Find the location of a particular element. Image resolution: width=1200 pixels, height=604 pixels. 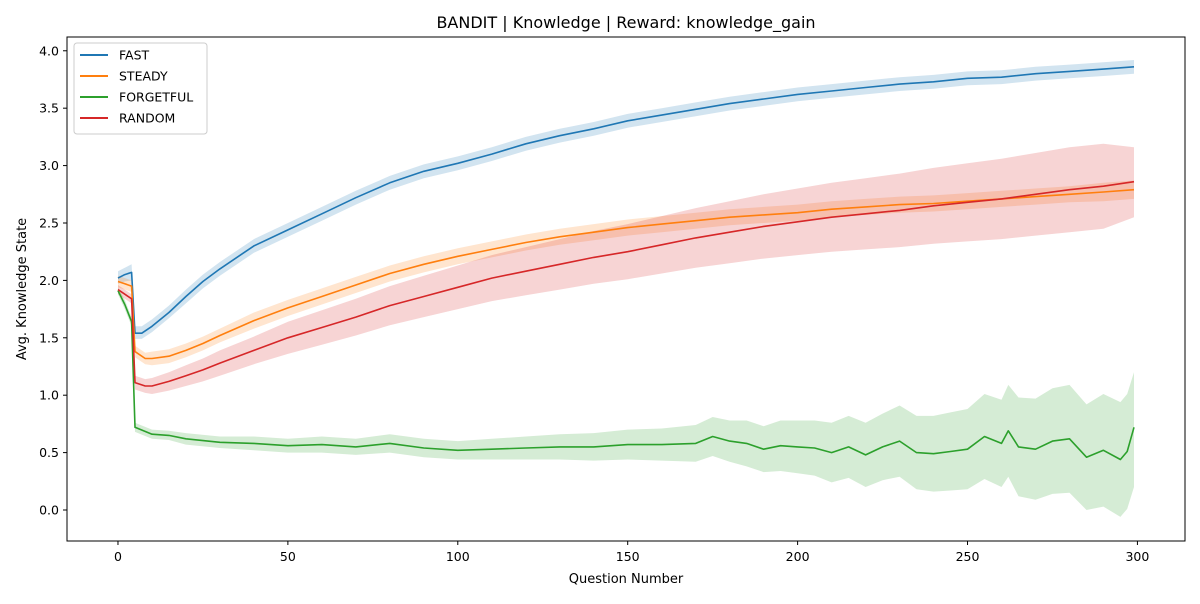

x-tick-label: 0 is located at coordinates (118, 556).